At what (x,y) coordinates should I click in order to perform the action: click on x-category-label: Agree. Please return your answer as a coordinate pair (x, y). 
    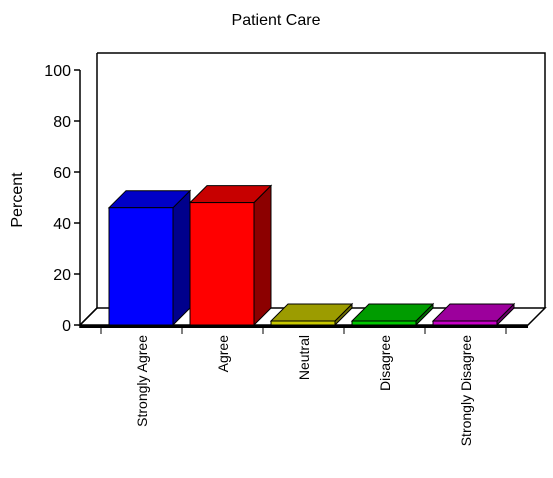
    Looking at the image, I should click on (223, 354).